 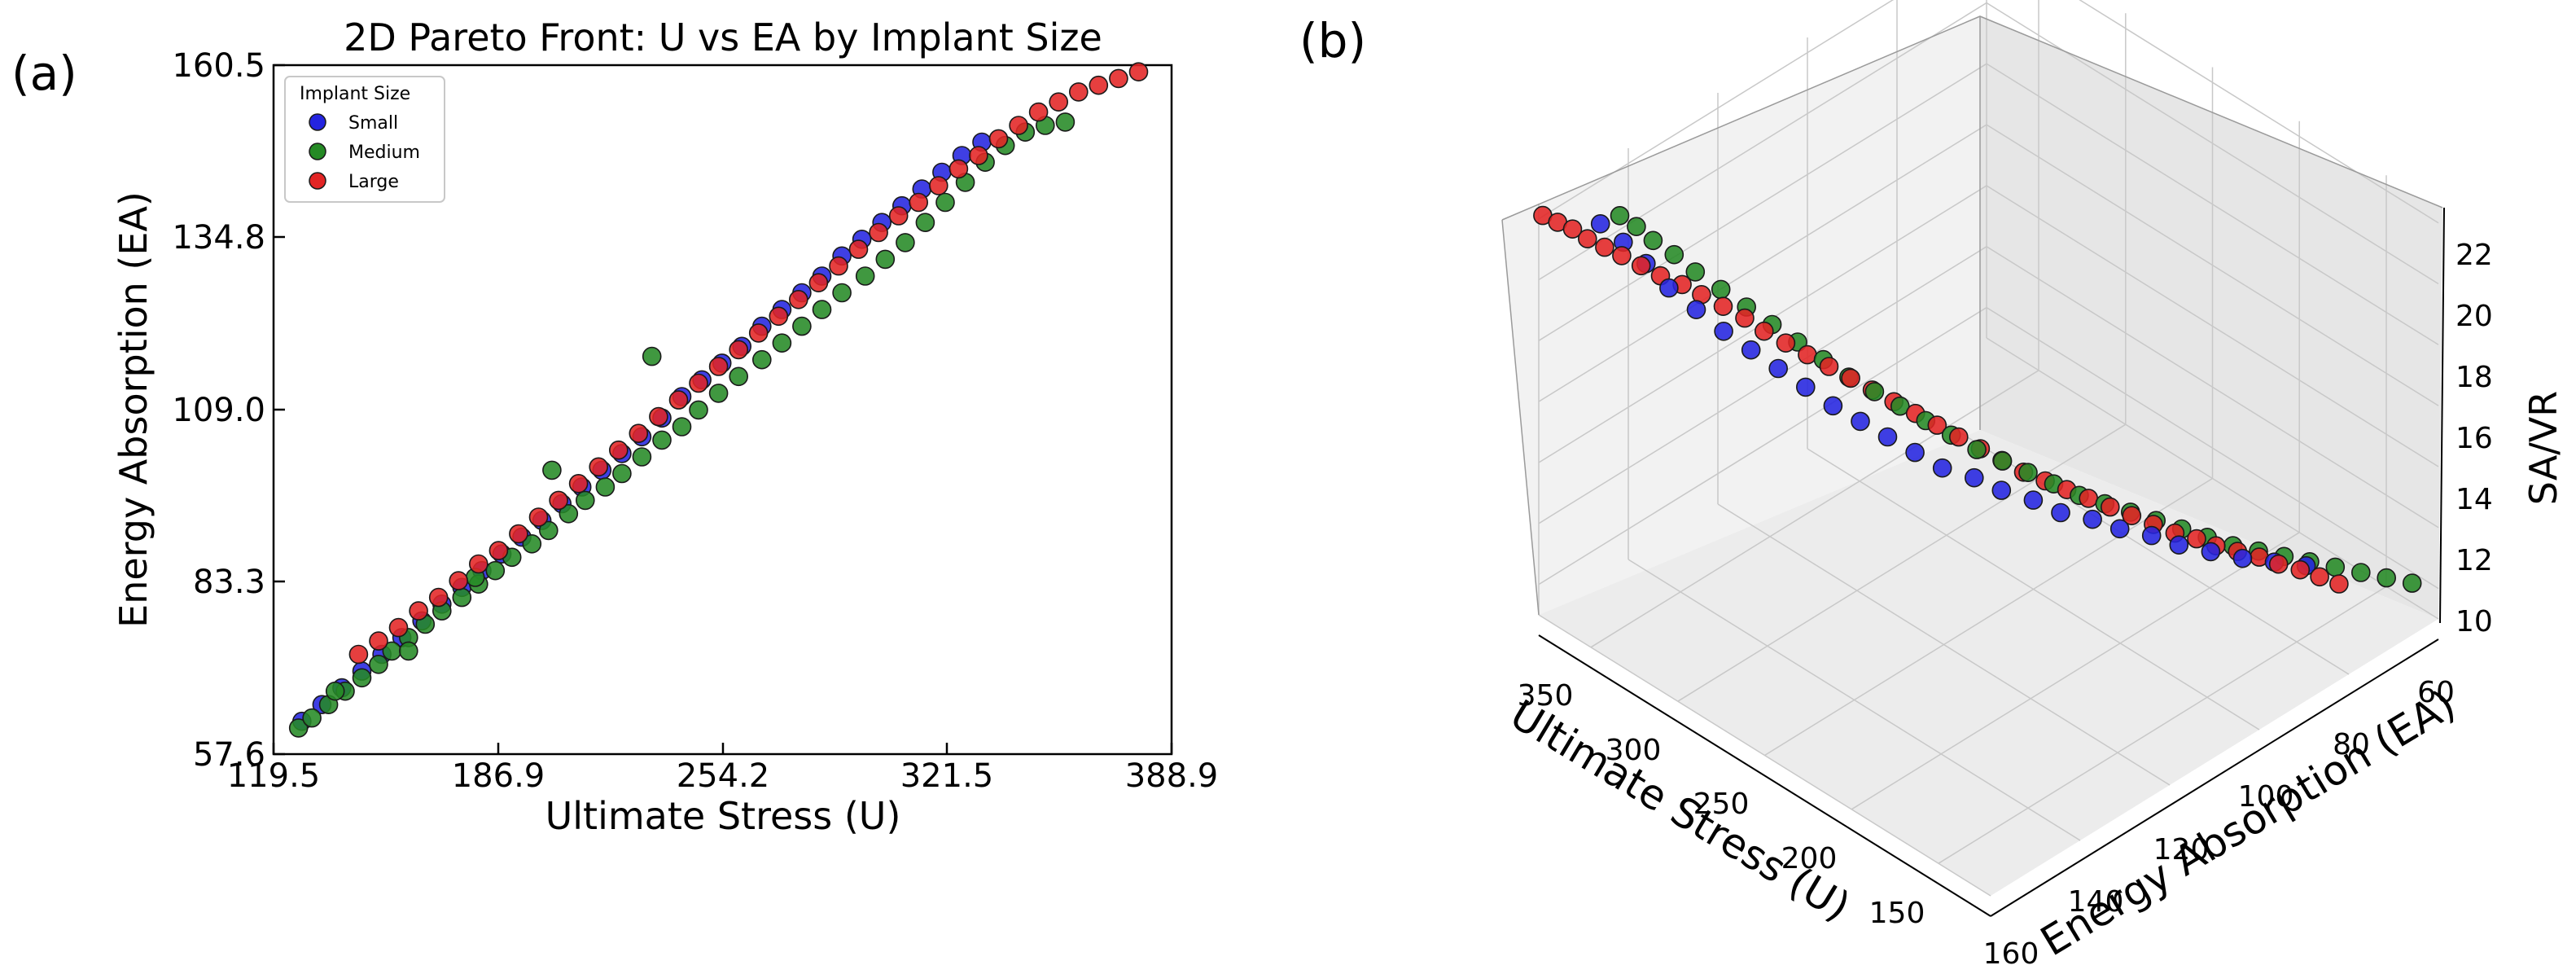 I want to click on legend-marker-small, so click(x=317, y=122).